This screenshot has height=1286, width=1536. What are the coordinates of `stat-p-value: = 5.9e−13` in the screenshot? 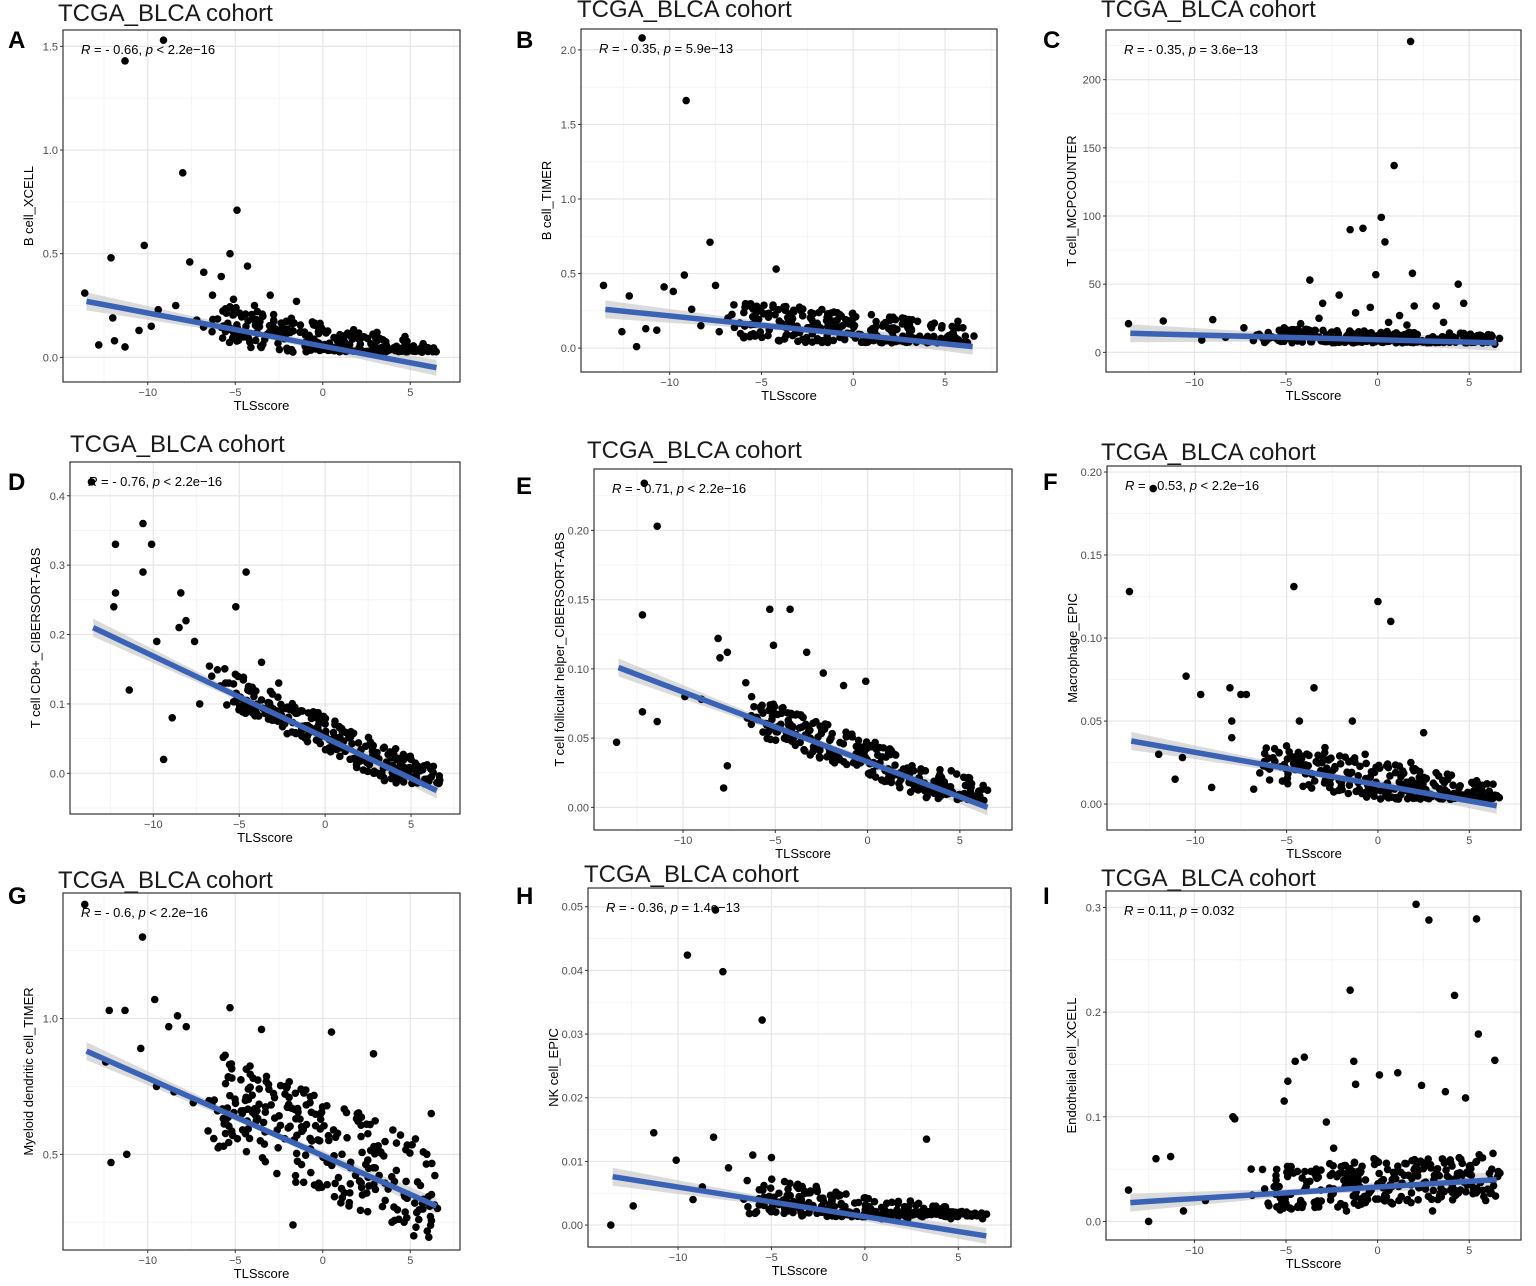 It's located at (702, 48).